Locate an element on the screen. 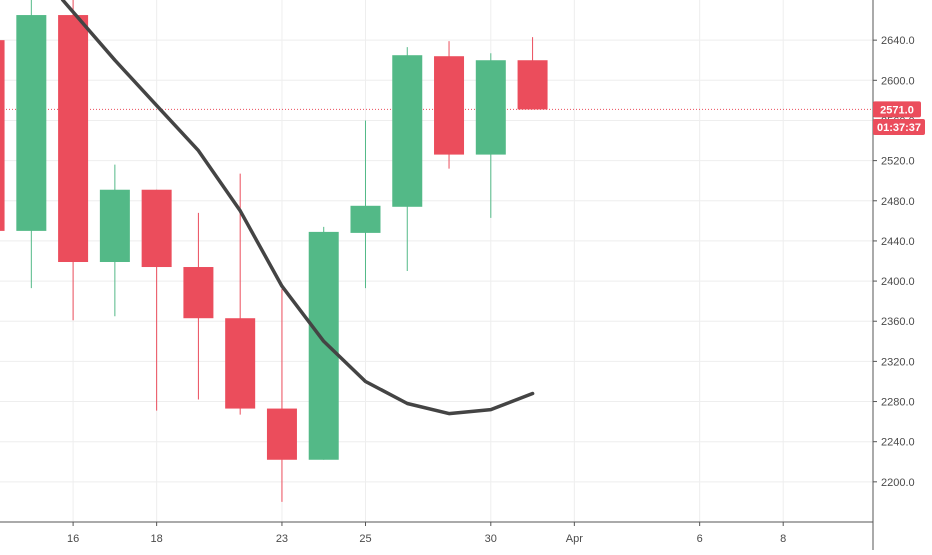  y-tick-label: 2640.0 is located at coordinates (898, 41).